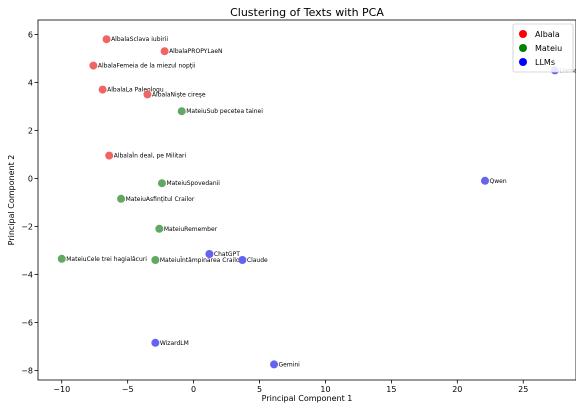  Describe the element at coordinates (547, 34) in the screenshot. I see `legend-label-albala: Albala` at that location.